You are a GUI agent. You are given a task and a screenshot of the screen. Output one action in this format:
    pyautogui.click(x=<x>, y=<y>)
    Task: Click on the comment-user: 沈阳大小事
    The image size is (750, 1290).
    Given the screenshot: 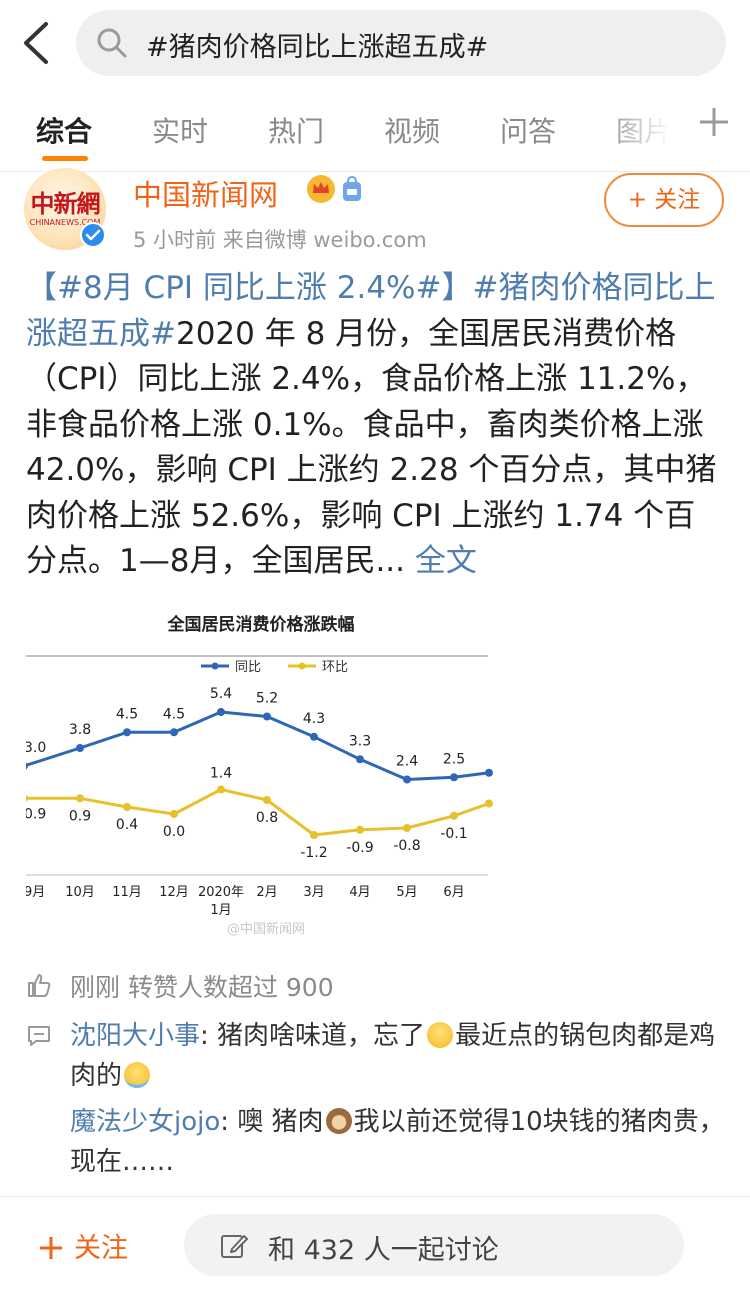 What is the action you would take?
    pyautogui.click(x=135, y=1036)
    